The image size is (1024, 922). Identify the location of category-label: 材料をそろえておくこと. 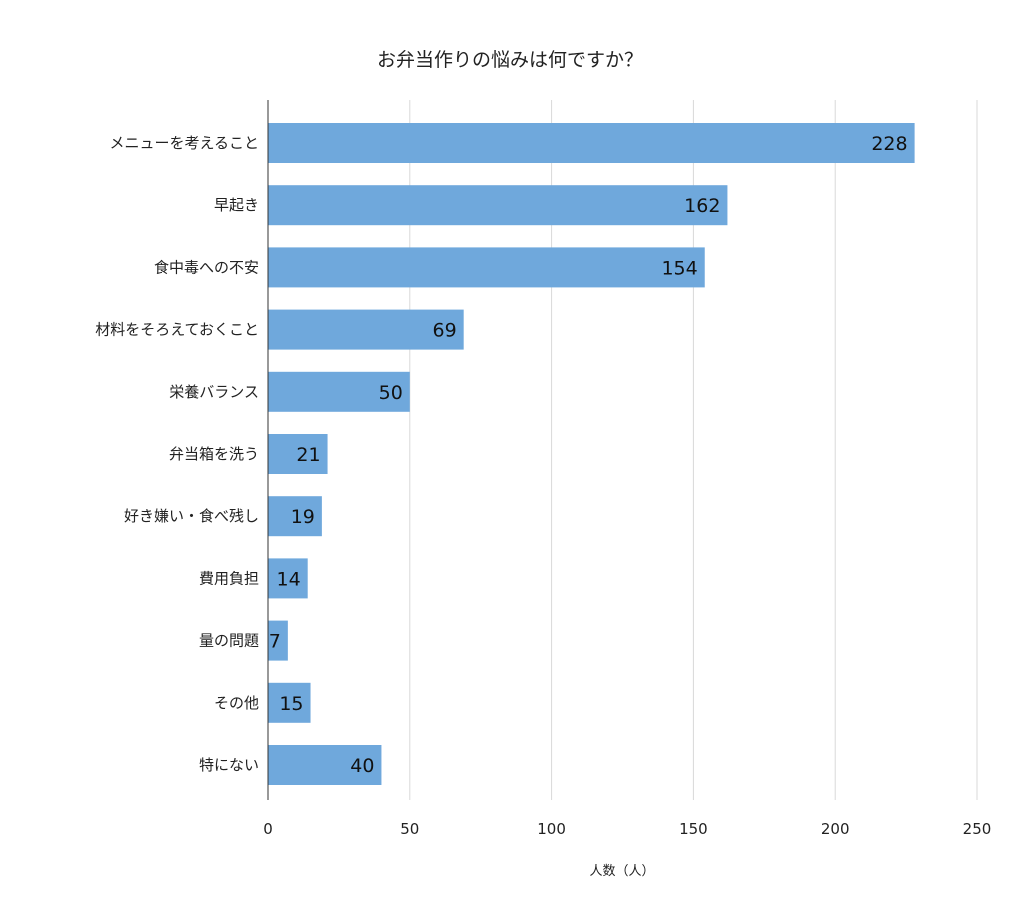
(177, 330).